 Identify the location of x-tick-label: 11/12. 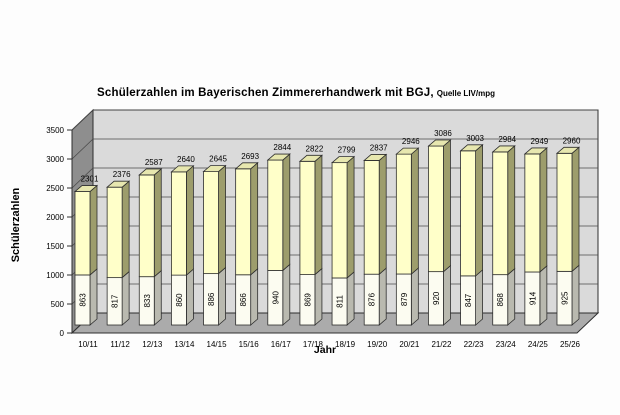
(120, 344).